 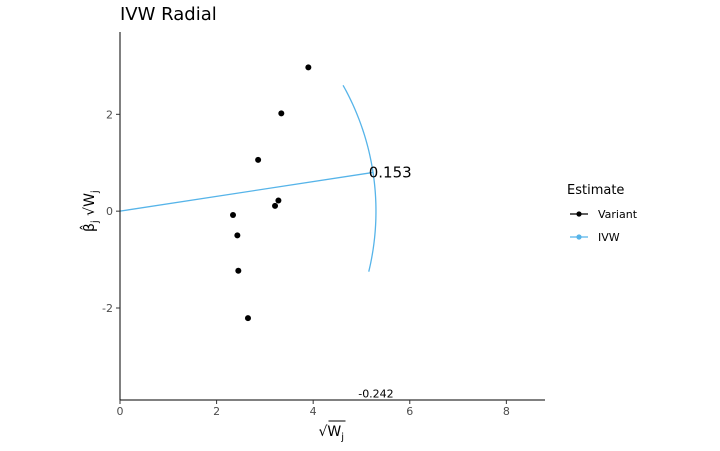 I want to click on x-tick-label: 8, so click(x=506, y=411).